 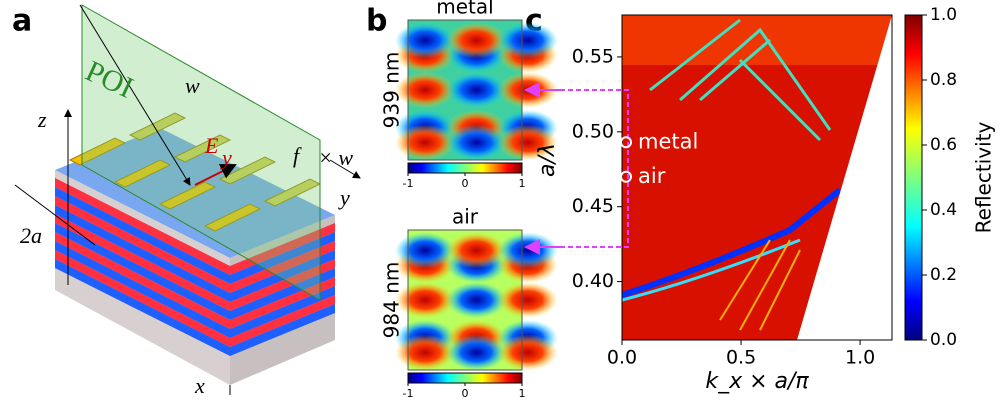 What do you see at coordinates (211, 145) in the screenshot?
I see `label: E` at bounding box center [211, 145].